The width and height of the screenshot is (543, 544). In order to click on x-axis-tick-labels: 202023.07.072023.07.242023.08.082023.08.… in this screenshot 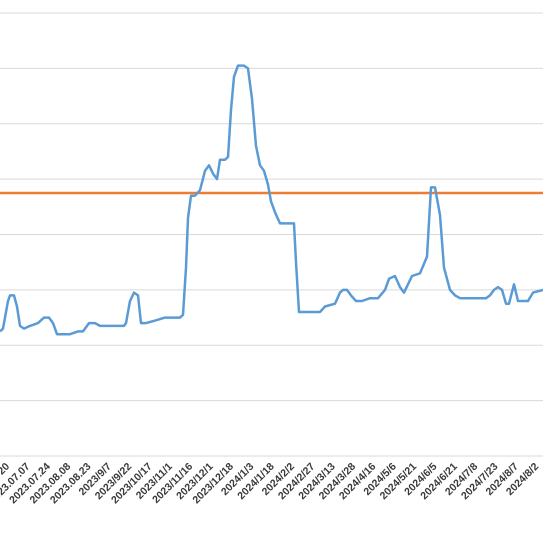, I will do `click(270, 484)`.